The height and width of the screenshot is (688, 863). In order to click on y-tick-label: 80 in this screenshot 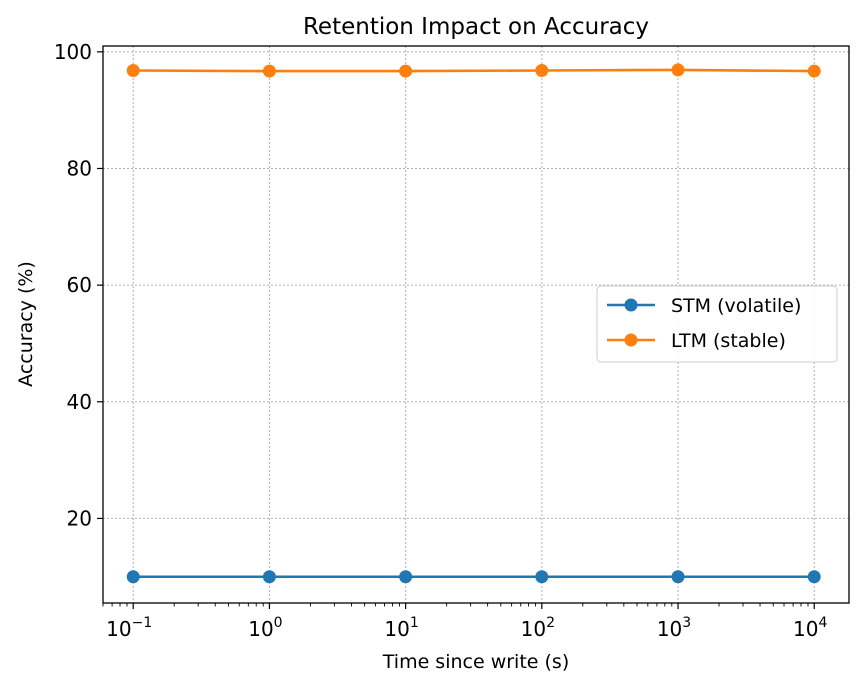, I will do `click(79, 168)`.